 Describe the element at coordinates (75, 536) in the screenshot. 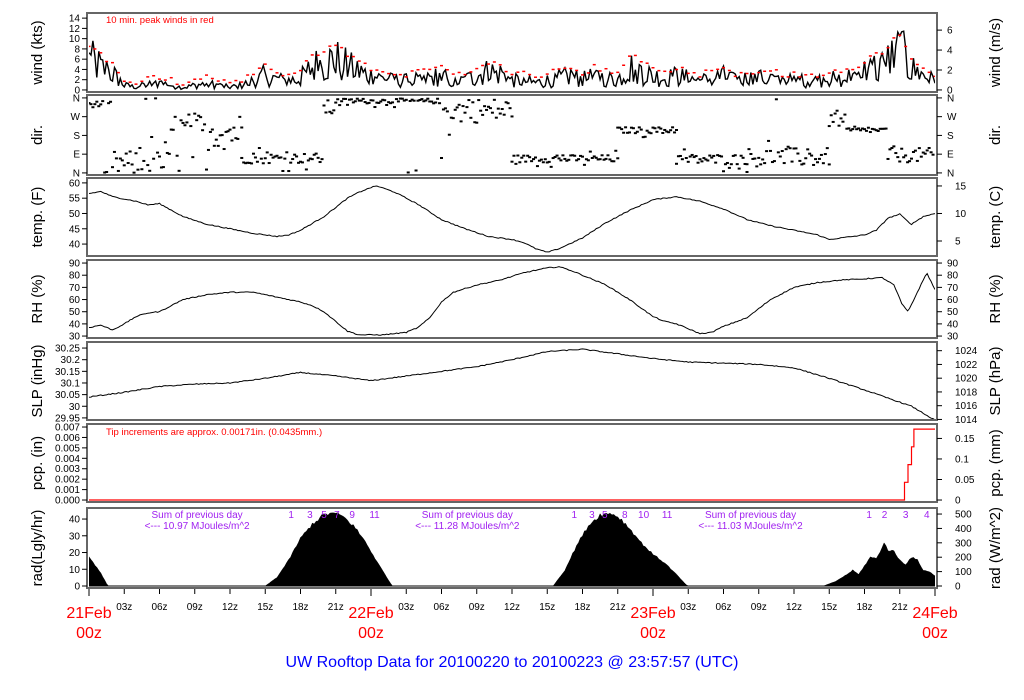

I see `left-tick-label: 30` at that location.